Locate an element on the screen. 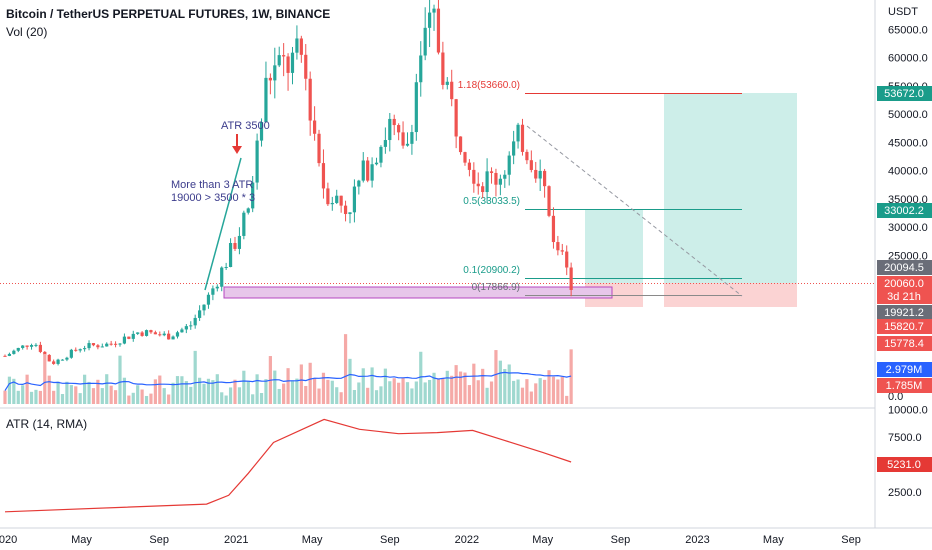 The width and height of the screenshot is (932, 550). svg-text: 53672.0 is located at coordinates (904, 94).